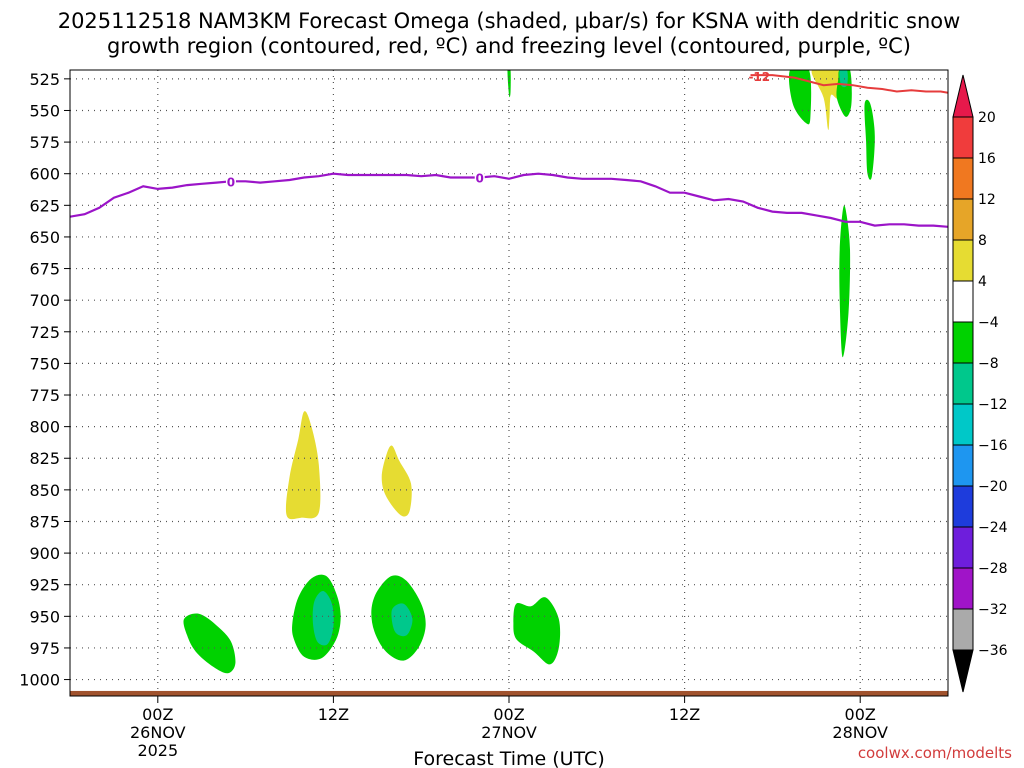 The height and width of the screenshot is (768, 1024). Describe the element at coordinates (44, 553) in the screenshot. I see `y-tick-label-900: 900` at that location.